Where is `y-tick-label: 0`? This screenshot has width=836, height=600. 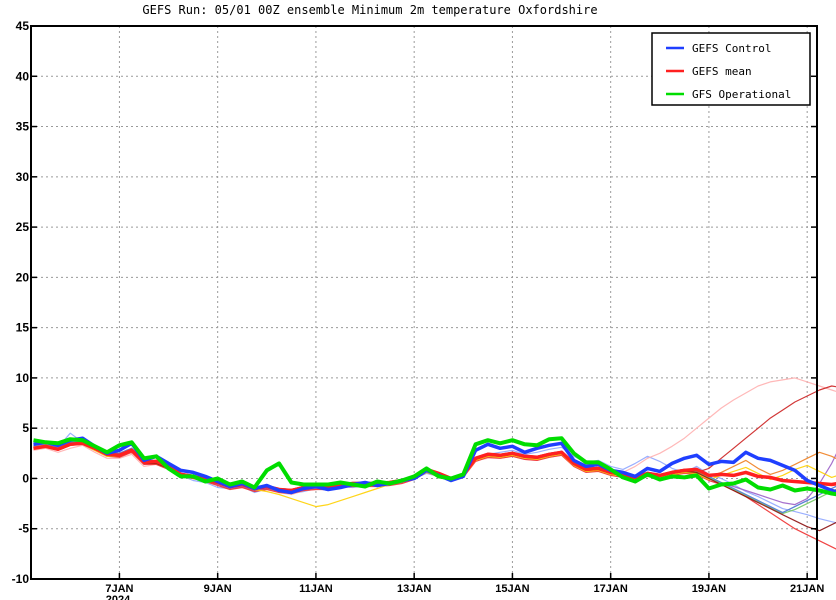 y-tick-label: 0 is located at coordinates (25, 478).